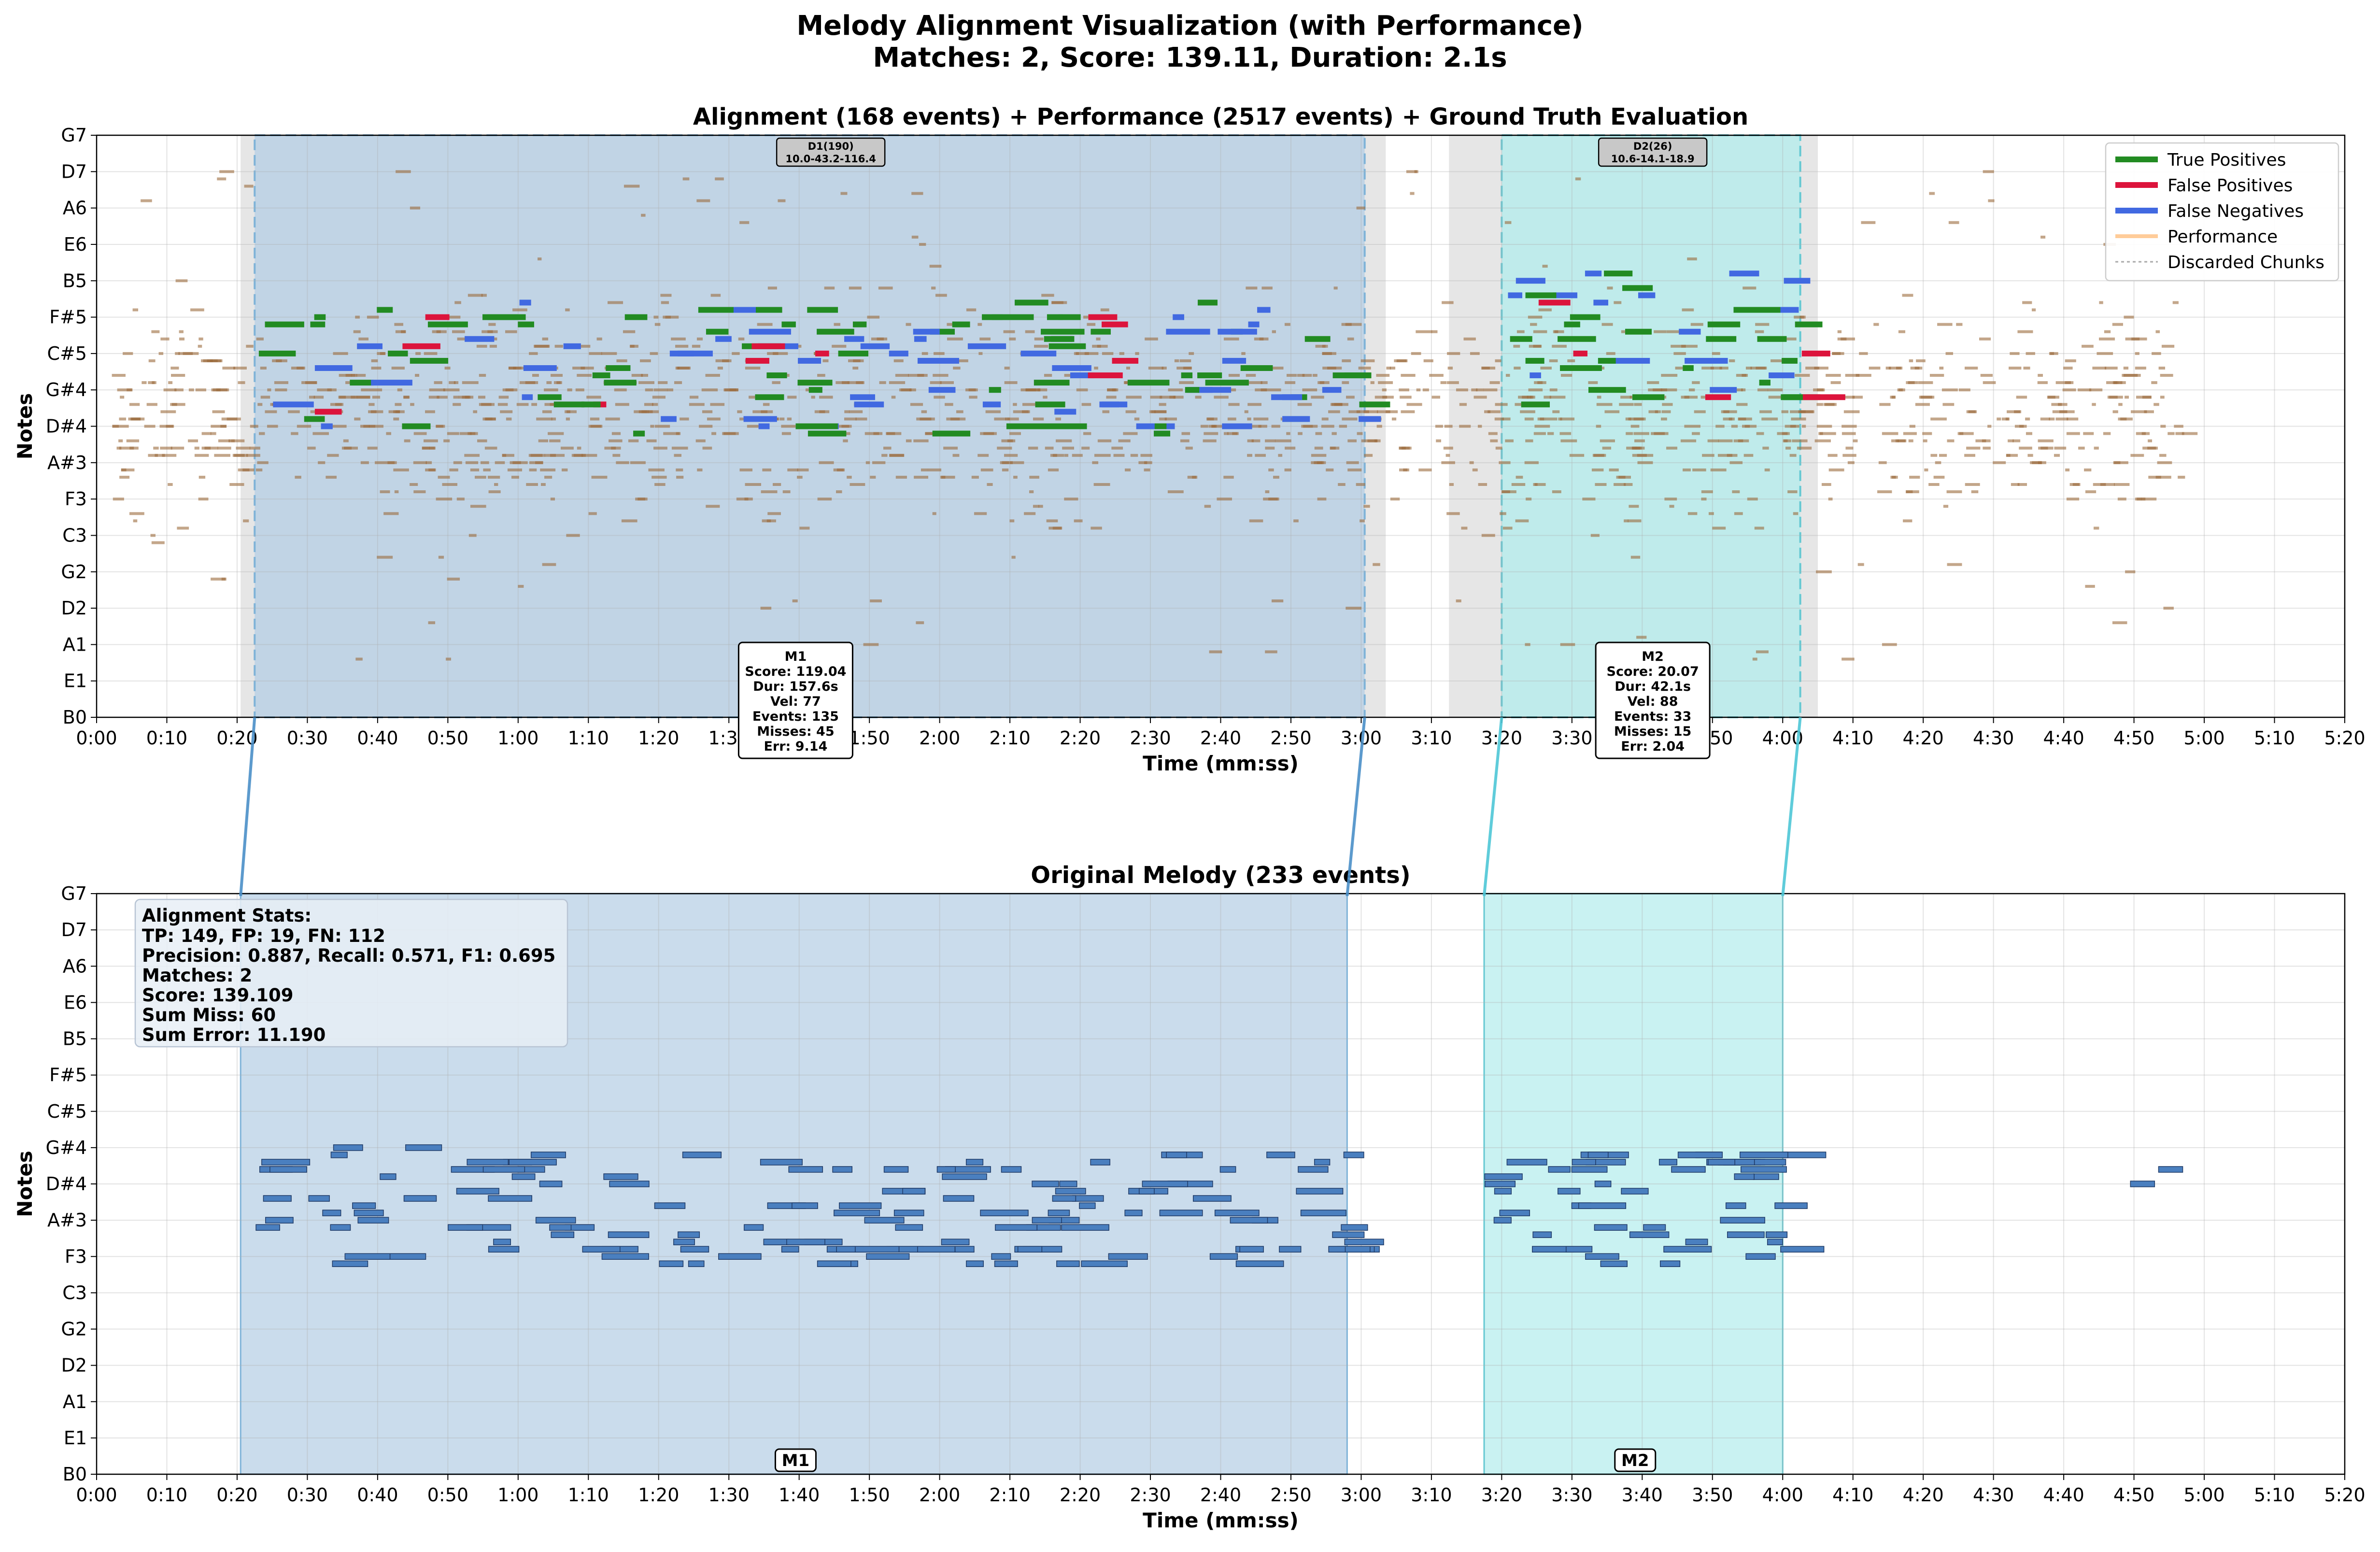 The height and width of the screenshot is (1552, 2380). Describe the element at coordinates (1502, 1495) in the screenshot. I see `x-tick-label: 3:20` at that location.